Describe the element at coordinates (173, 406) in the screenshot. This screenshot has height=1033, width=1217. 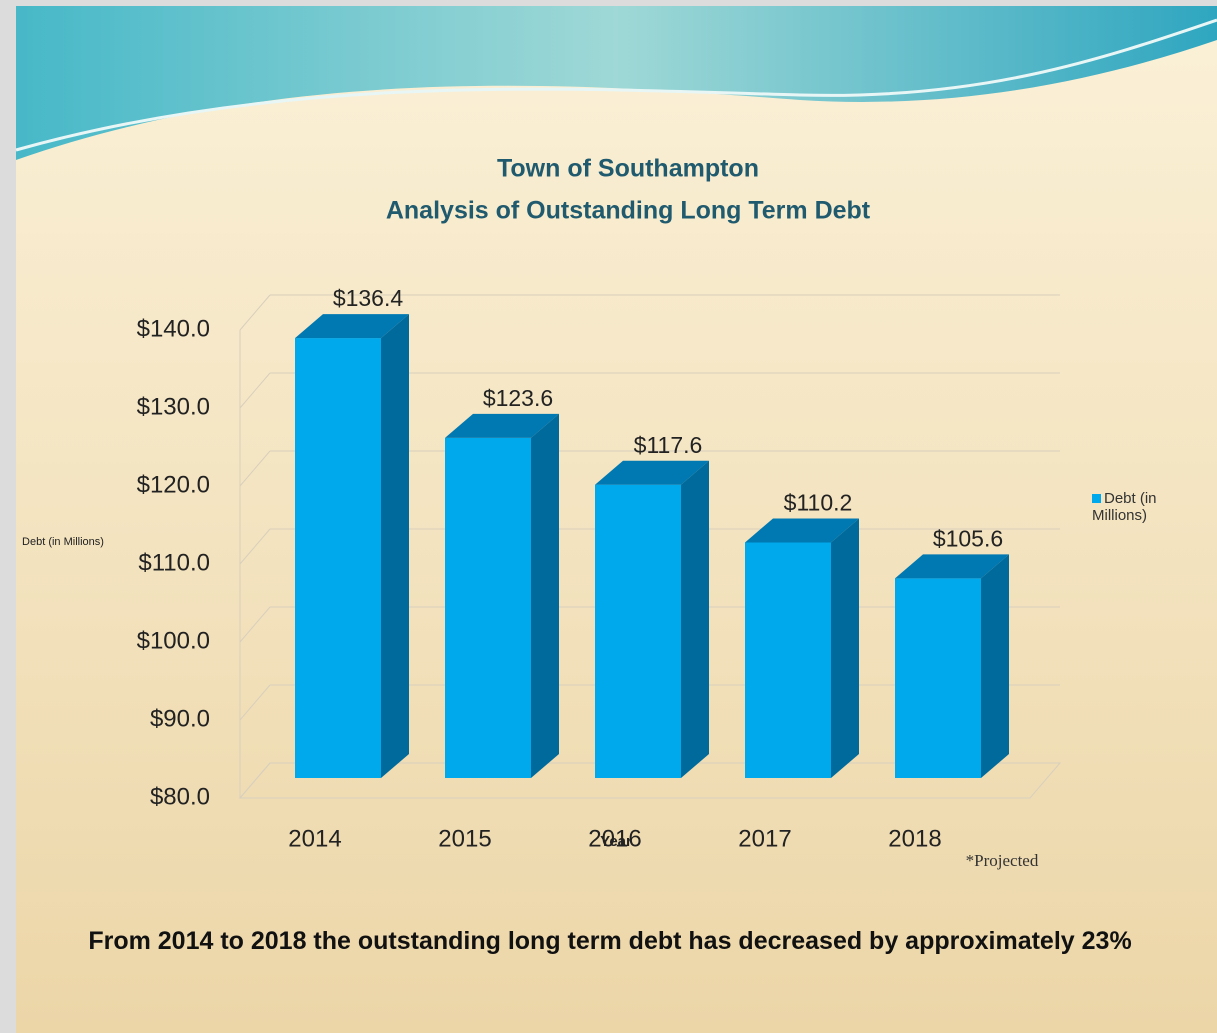
I see `y-tick-label: $130.0` at that location.